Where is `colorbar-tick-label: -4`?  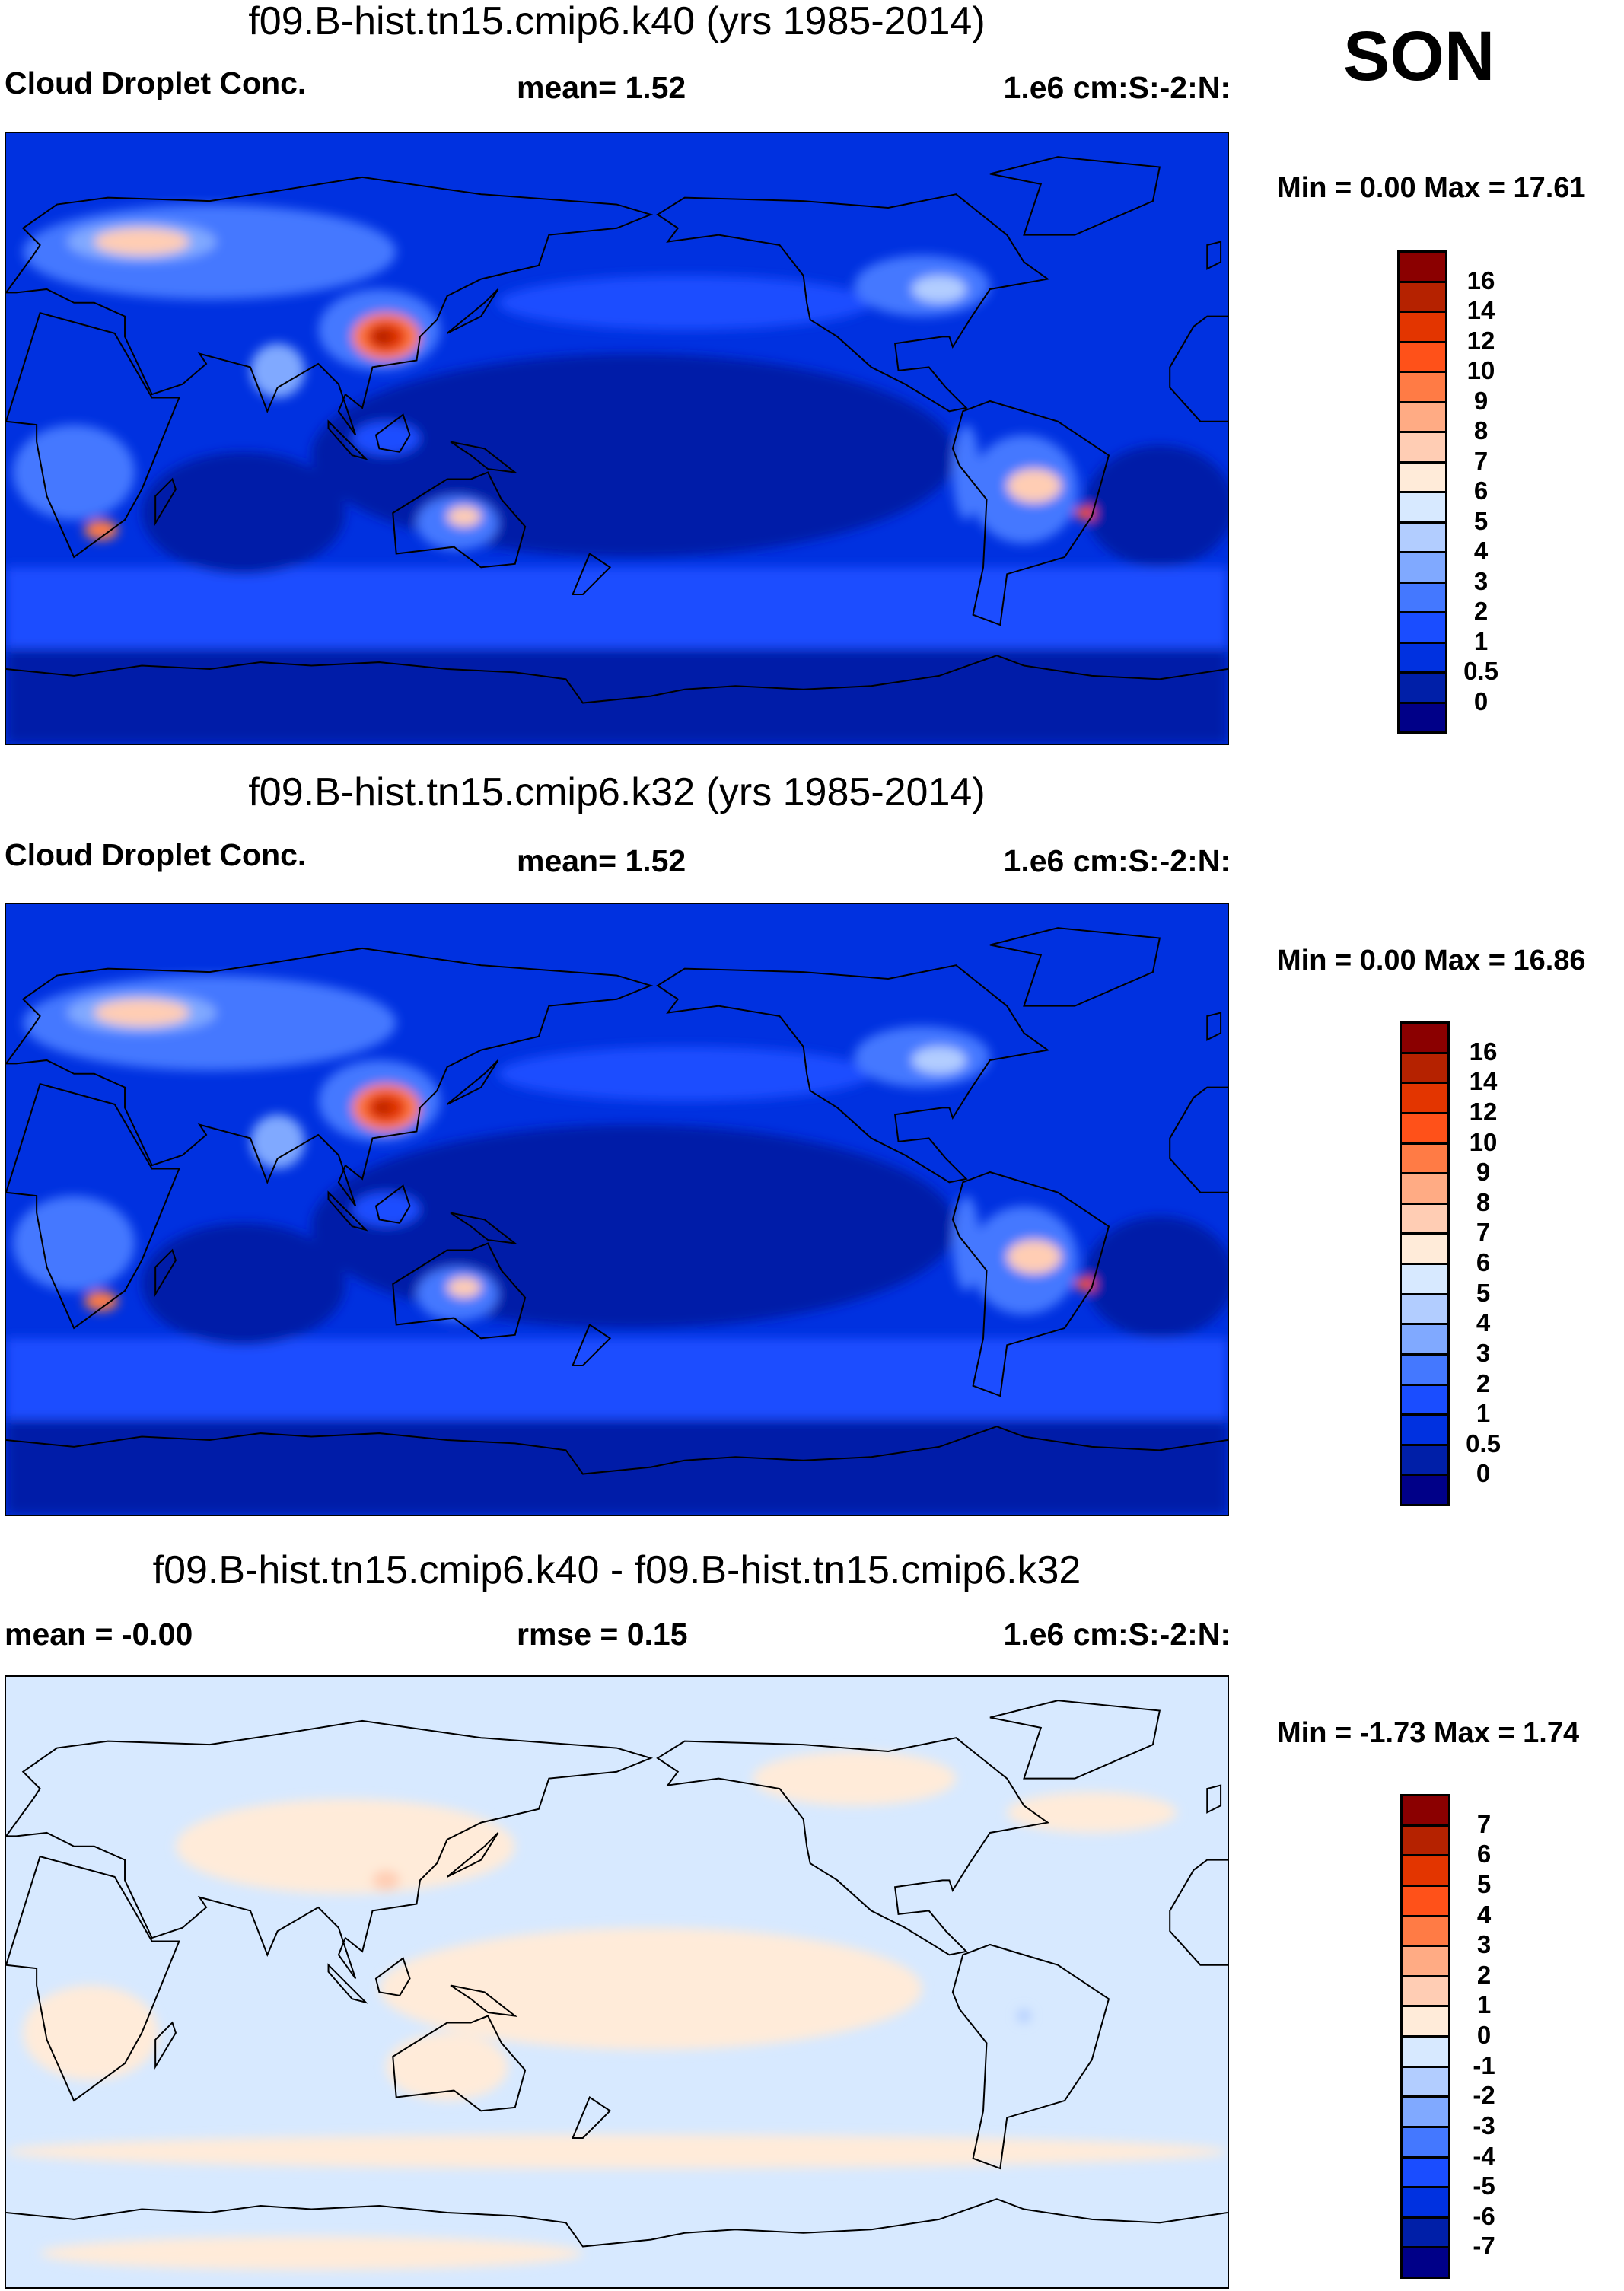
colorbar-tick-label: -4 is located at coordinates (1484, 2156).